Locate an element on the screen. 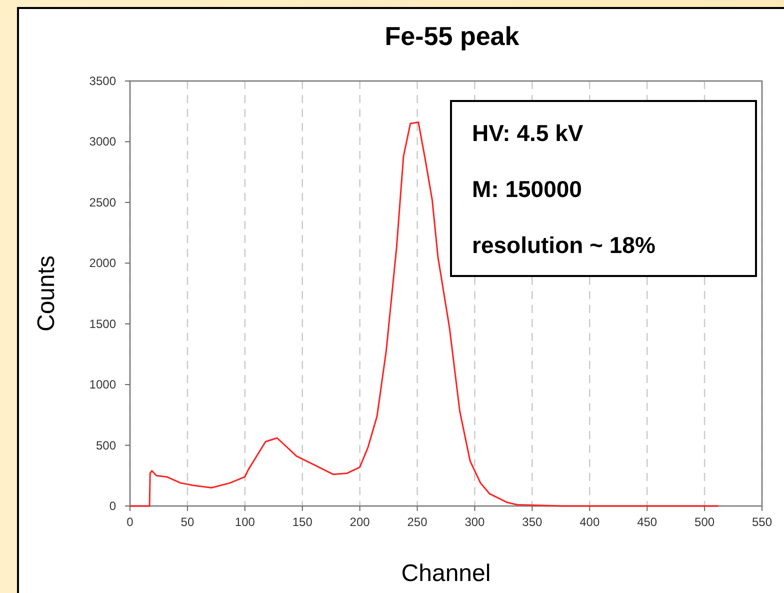 This screenshot has height=593, width=784. x-axis-title: Channel is located at coordinates (446, 573).